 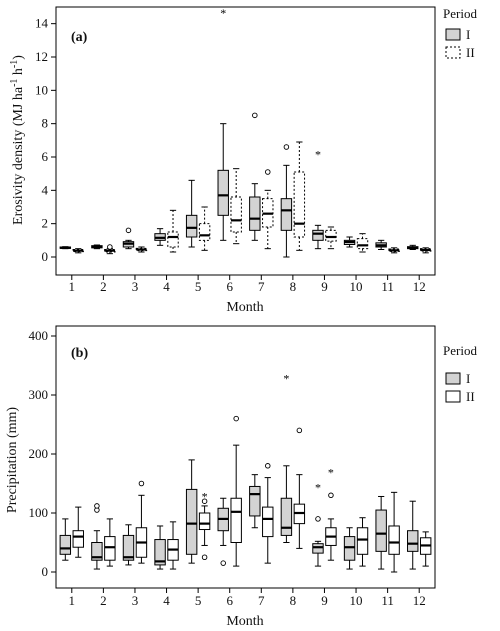 I want to click on y-tick-label-a: 4, so click(x=45, y=189).